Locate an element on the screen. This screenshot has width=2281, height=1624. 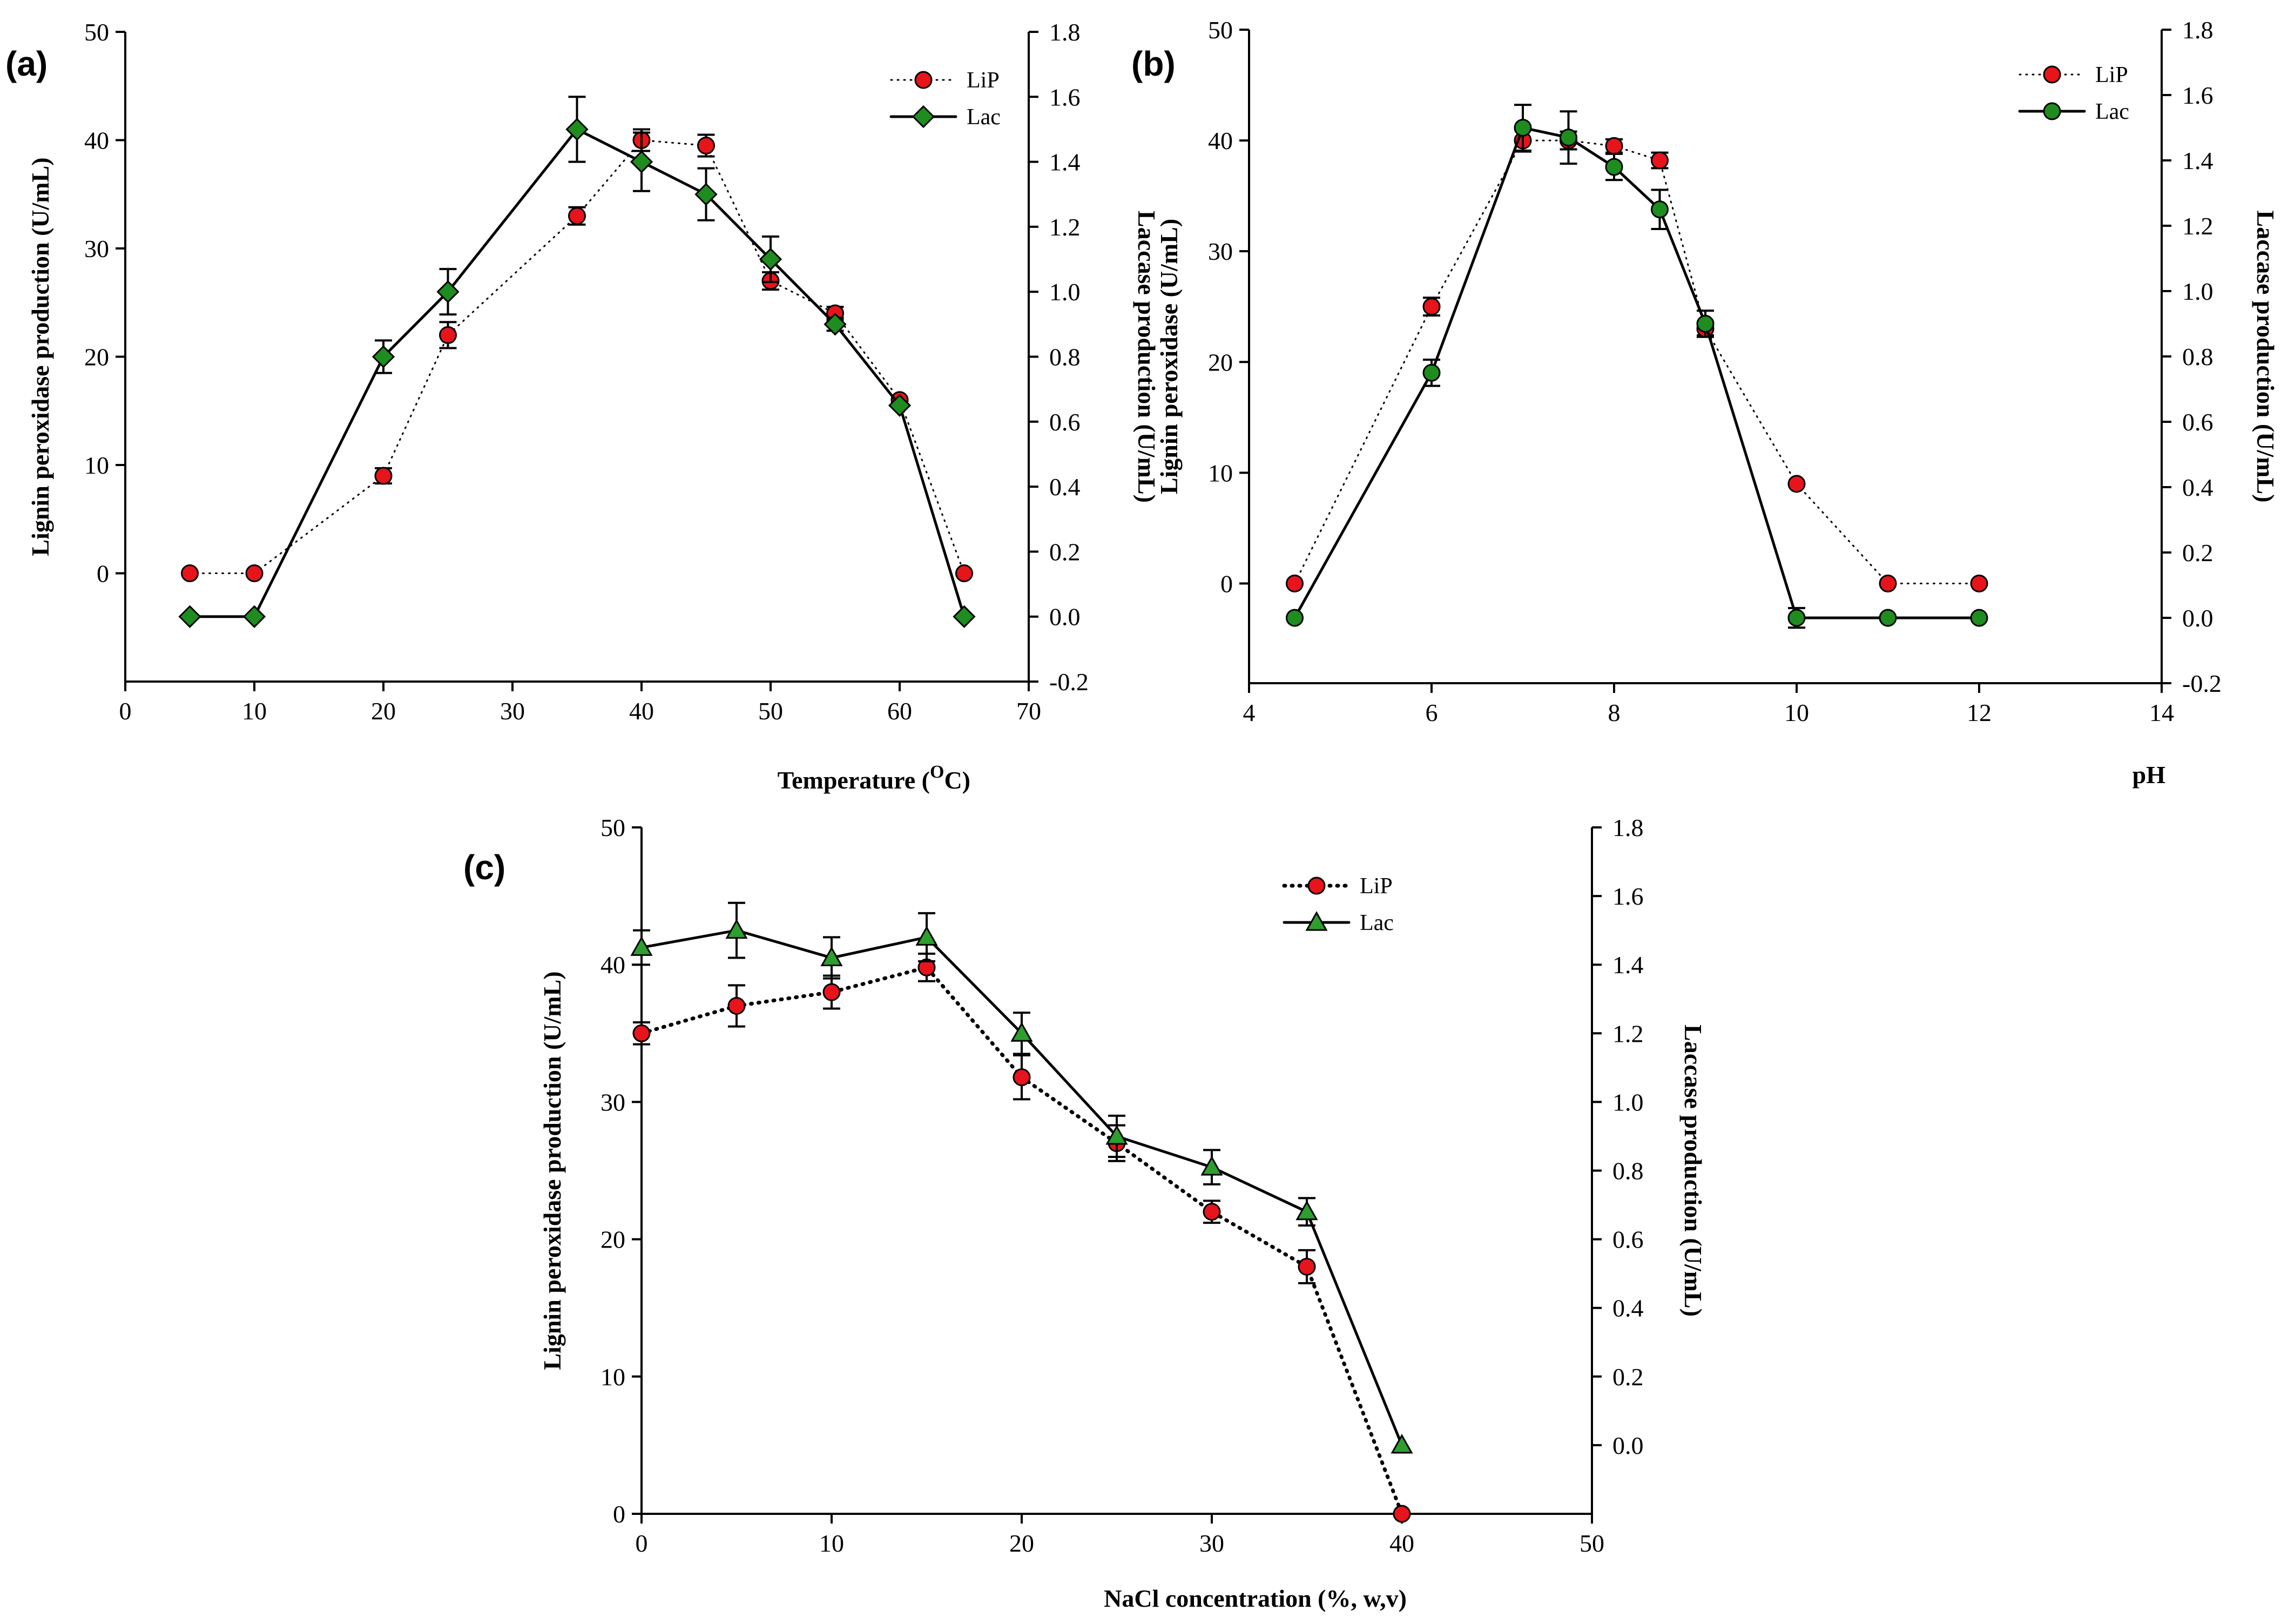
x-axis-title: pH is located at coordinates (2149, 775).